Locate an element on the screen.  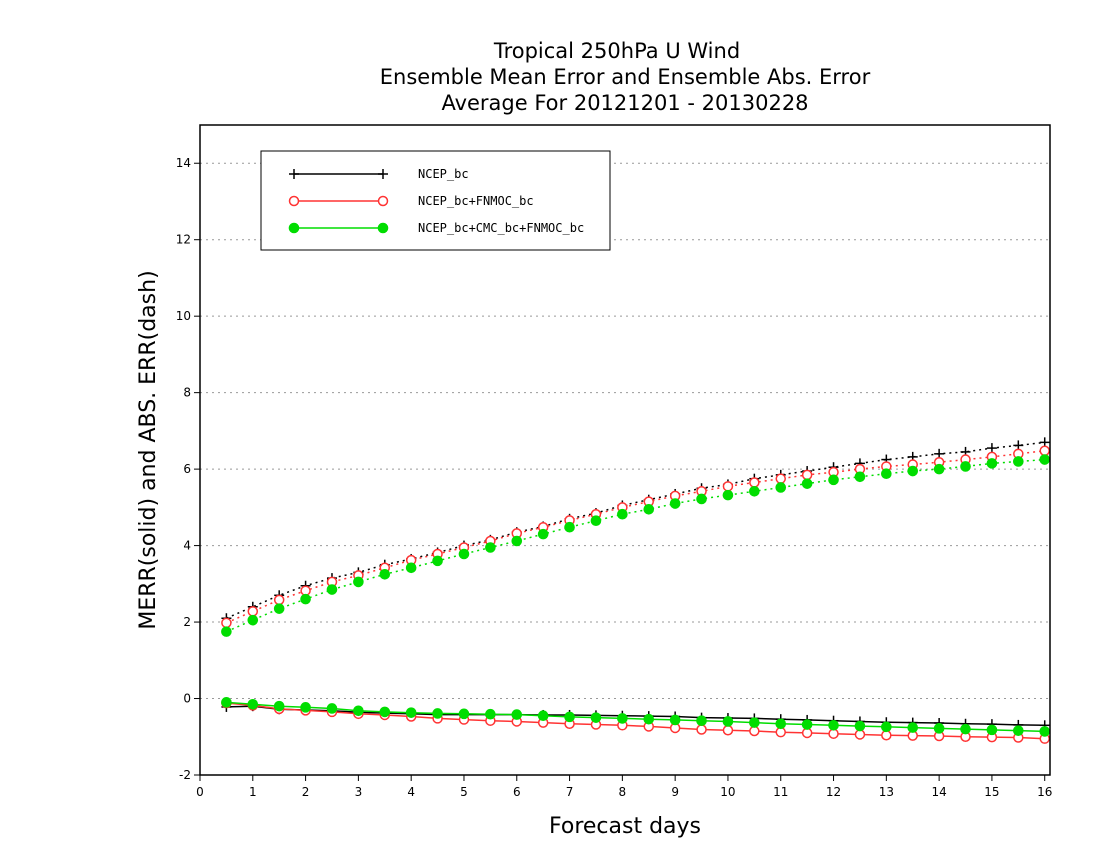
x-tick-label: 7 is located at coordinates (570, 792).